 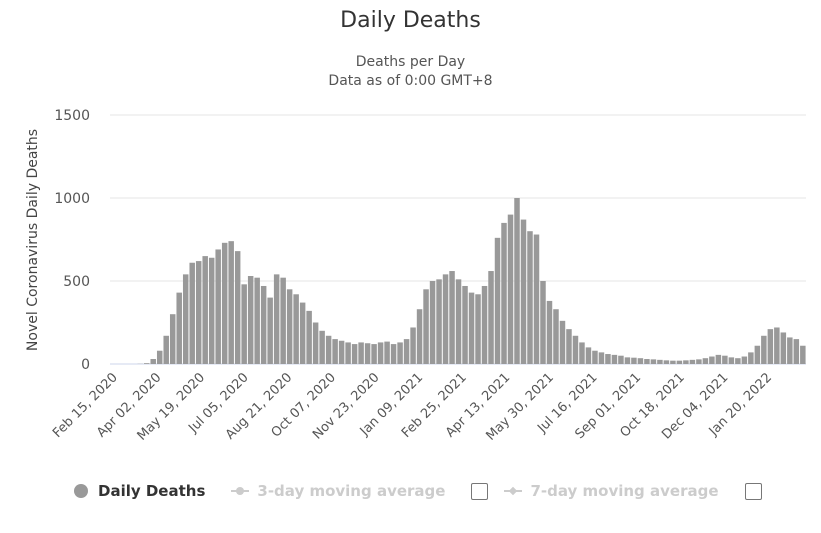 I want to click on 7day-average-checkbox, so click(x=753, y=491).